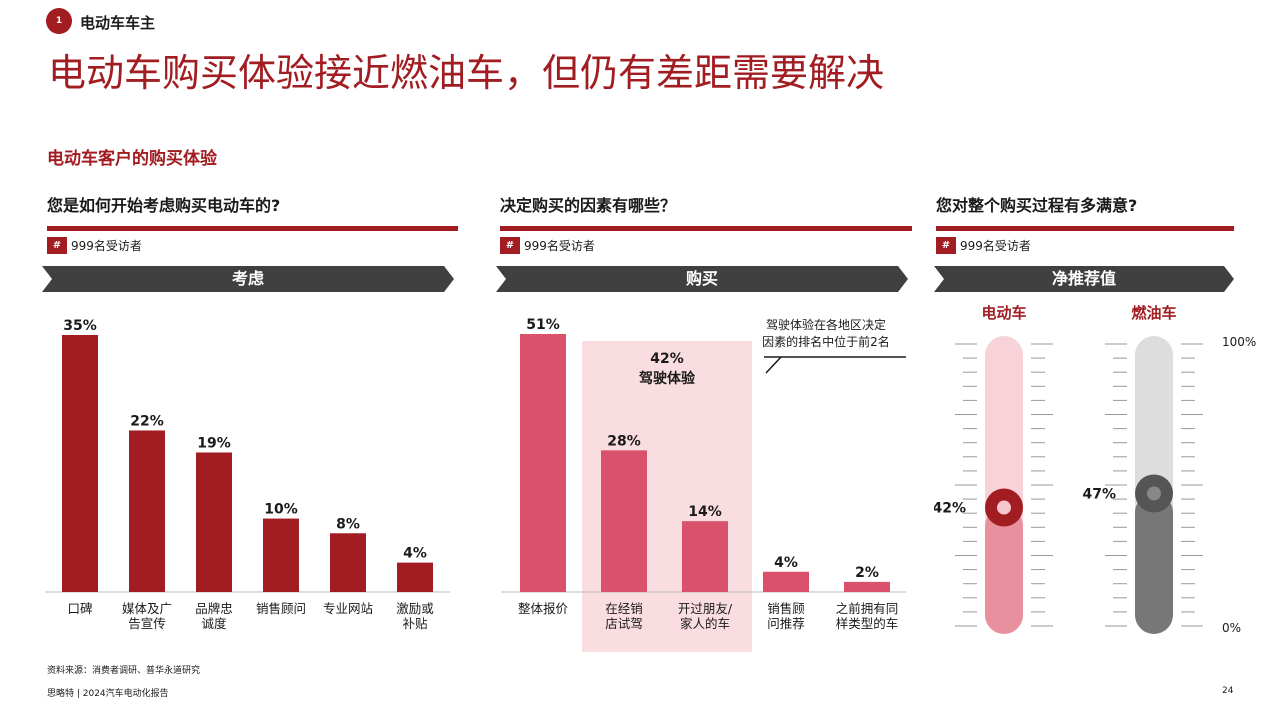 This screenshot has height=720, width=1280. What do you see at coordinates (248, 279) in the screenshot?
I see `stage-chevron-consider: 考虑` at bounding box center [248, 279].